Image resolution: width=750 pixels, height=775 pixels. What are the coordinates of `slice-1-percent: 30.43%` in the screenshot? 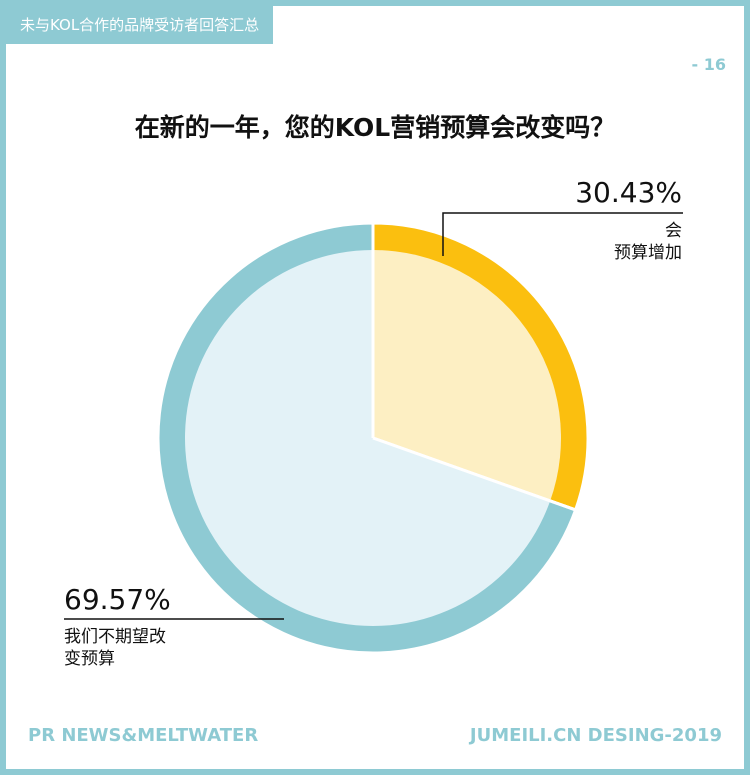 It's located at (628, 192).